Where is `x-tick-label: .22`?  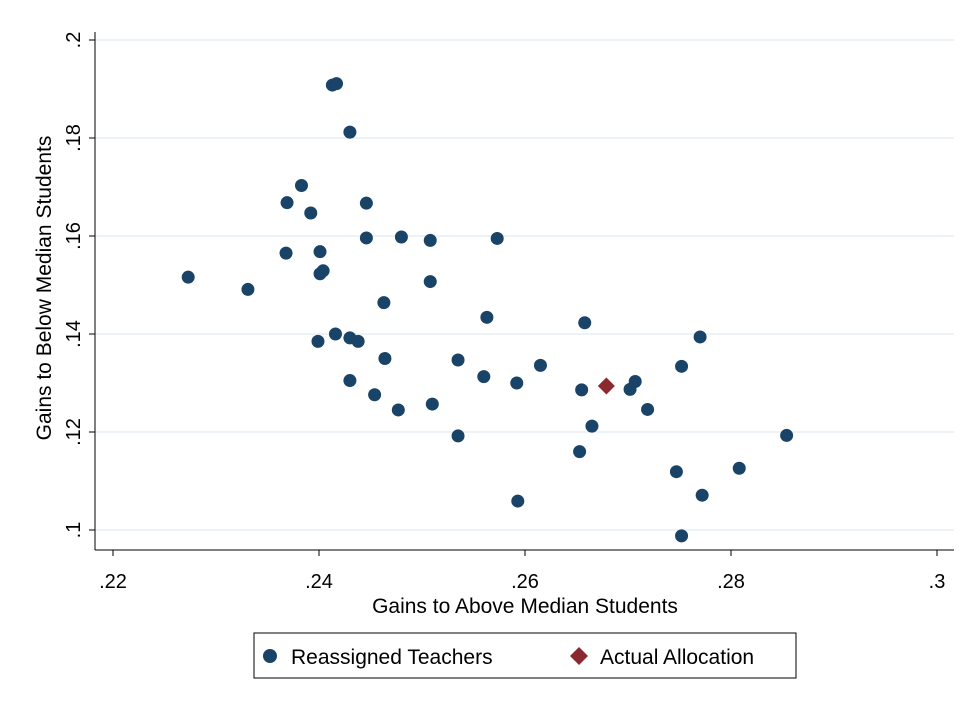 x-tick-label: .22 is located at coordinates (113, 582).